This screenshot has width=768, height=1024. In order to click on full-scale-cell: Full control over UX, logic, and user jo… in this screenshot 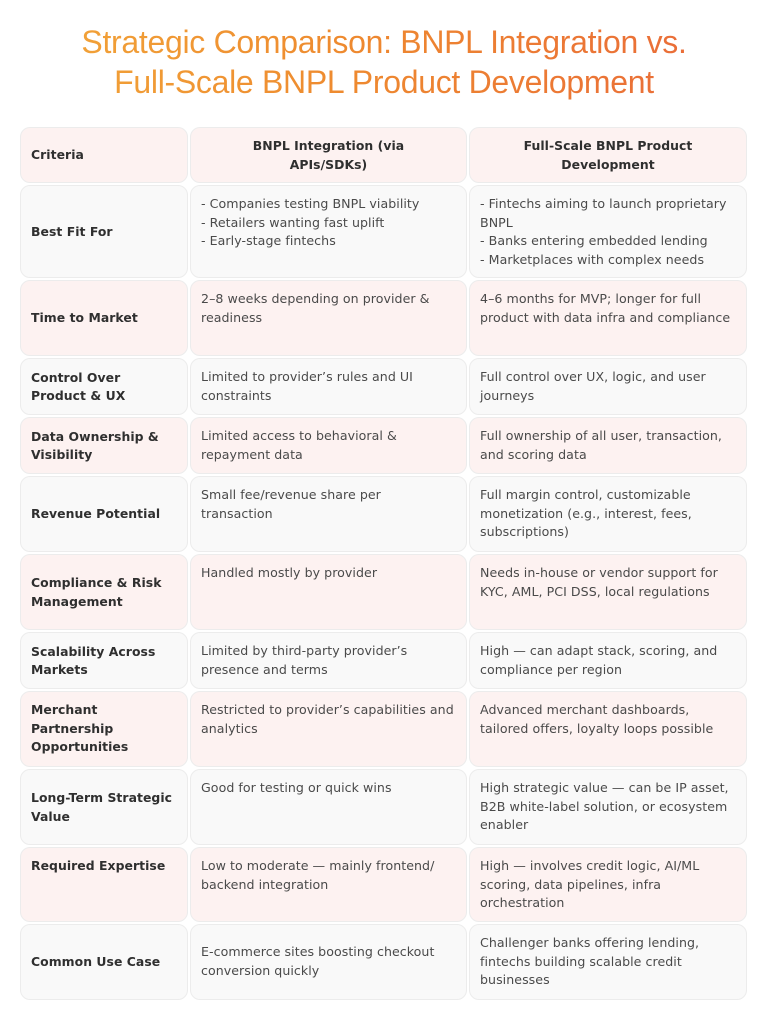, I will do `click(608, 386)`.